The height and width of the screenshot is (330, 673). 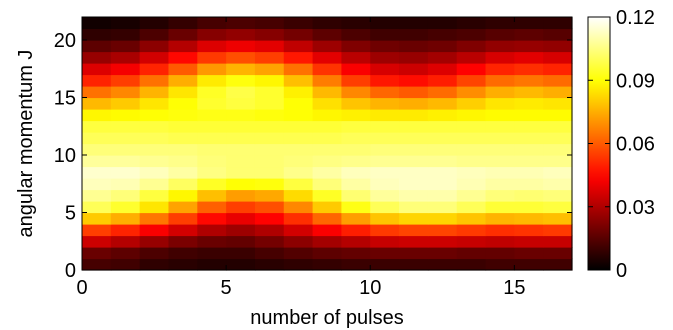 I want to click on colorbar-tick-label: 0.09, so click(x=635, y=81).